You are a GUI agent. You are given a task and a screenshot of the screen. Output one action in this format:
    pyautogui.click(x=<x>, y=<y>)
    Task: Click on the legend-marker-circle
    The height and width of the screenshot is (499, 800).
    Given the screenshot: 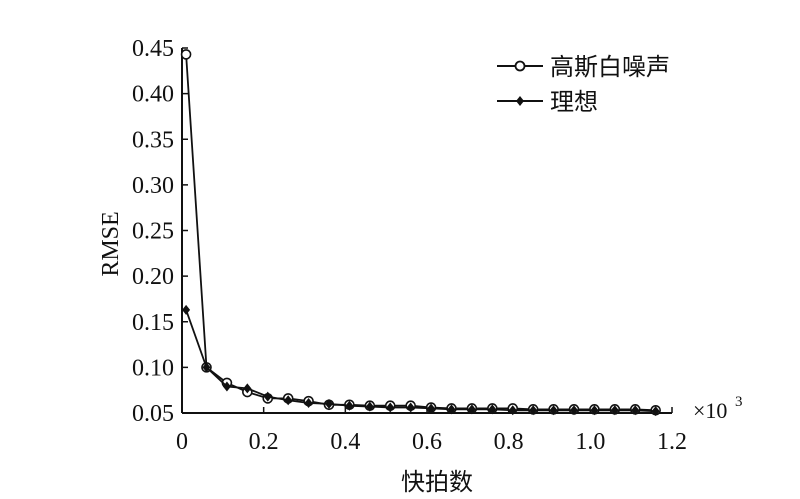 What is the action you would take?
    pyautogui.click(x=520, y=66)
    